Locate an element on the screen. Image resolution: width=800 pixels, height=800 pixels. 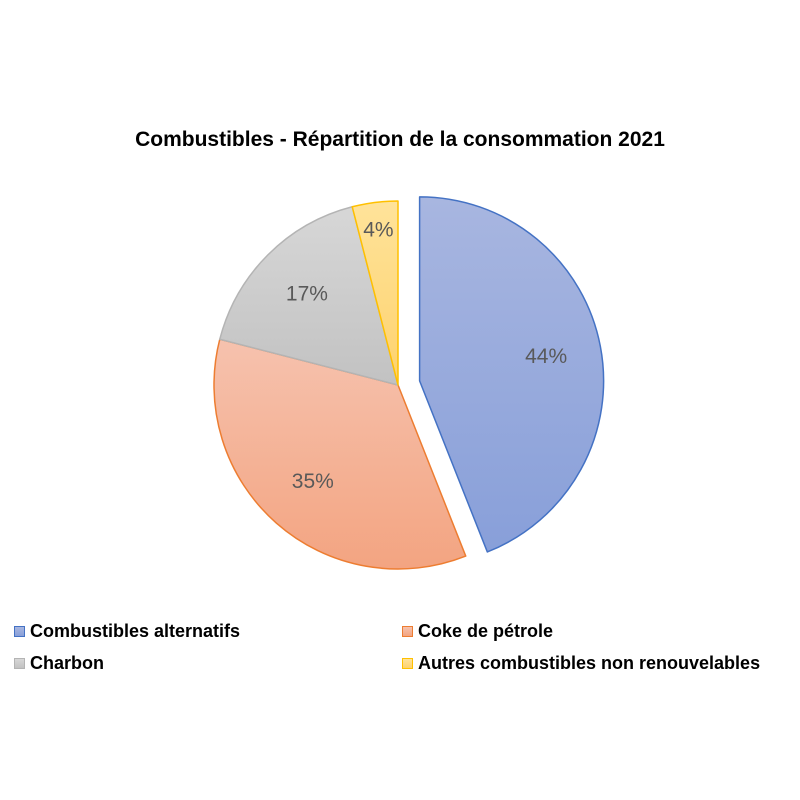
legend-label: Charbon is located at coordinates (67, 663).